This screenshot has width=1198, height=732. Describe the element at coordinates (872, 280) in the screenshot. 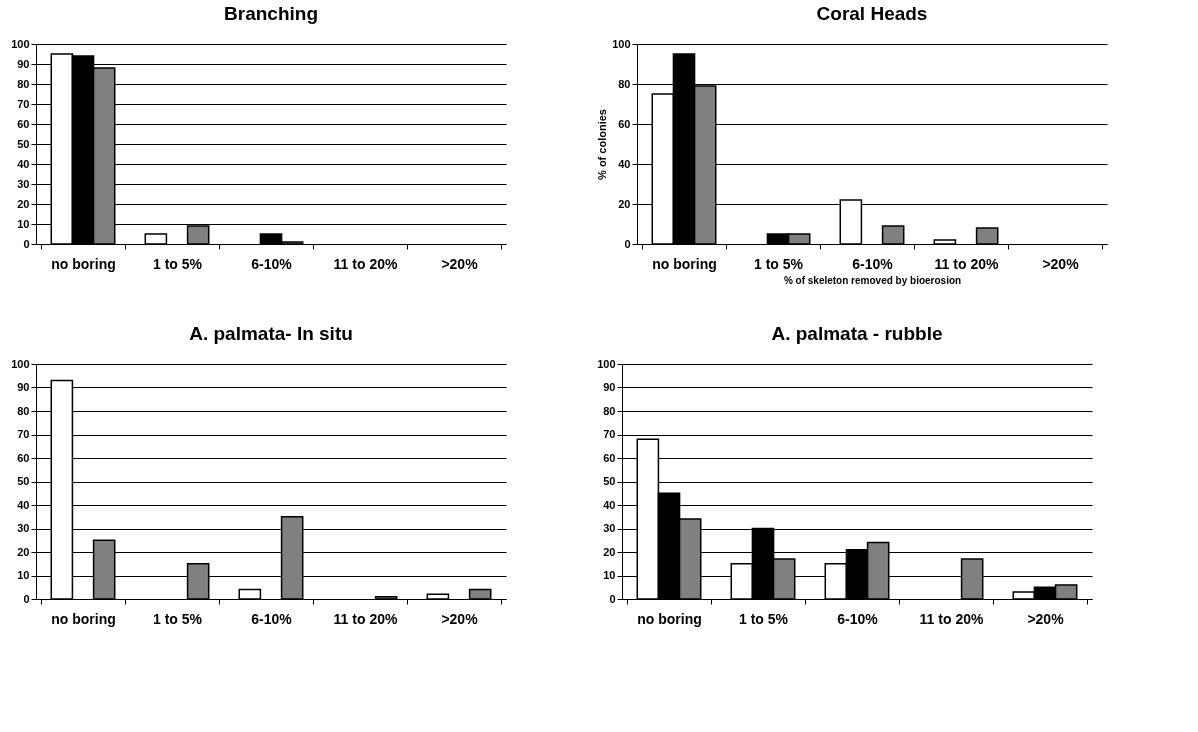

I see `x-axis-title: % of skeleton removed by bioerosion` at that location.